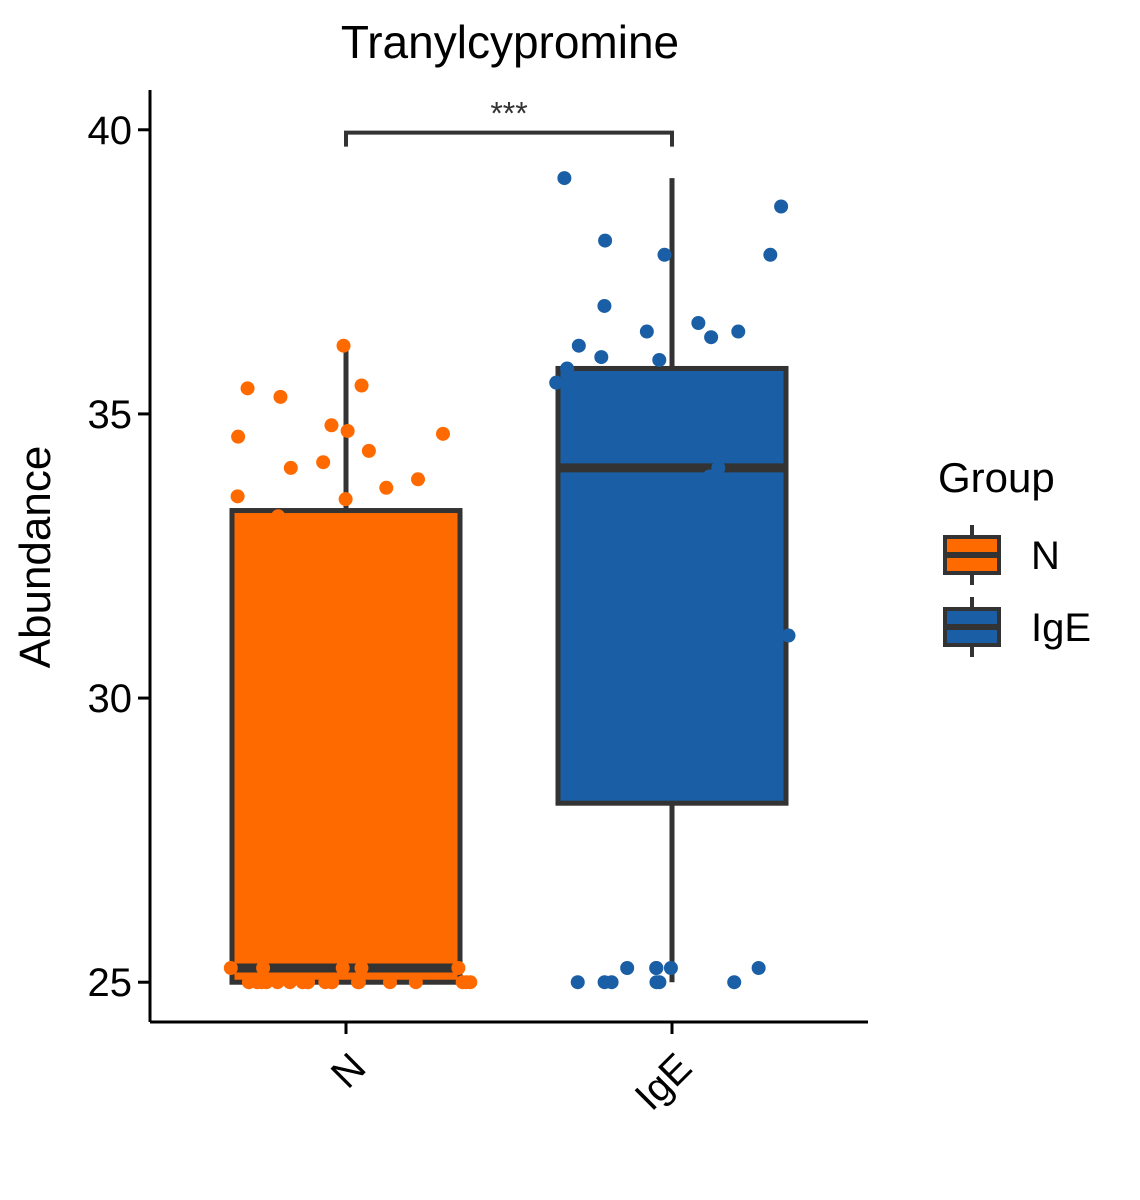  Describe the element at coordinates (349, 1071) in the screenshot. I see `x-tick-label: N` at that location.